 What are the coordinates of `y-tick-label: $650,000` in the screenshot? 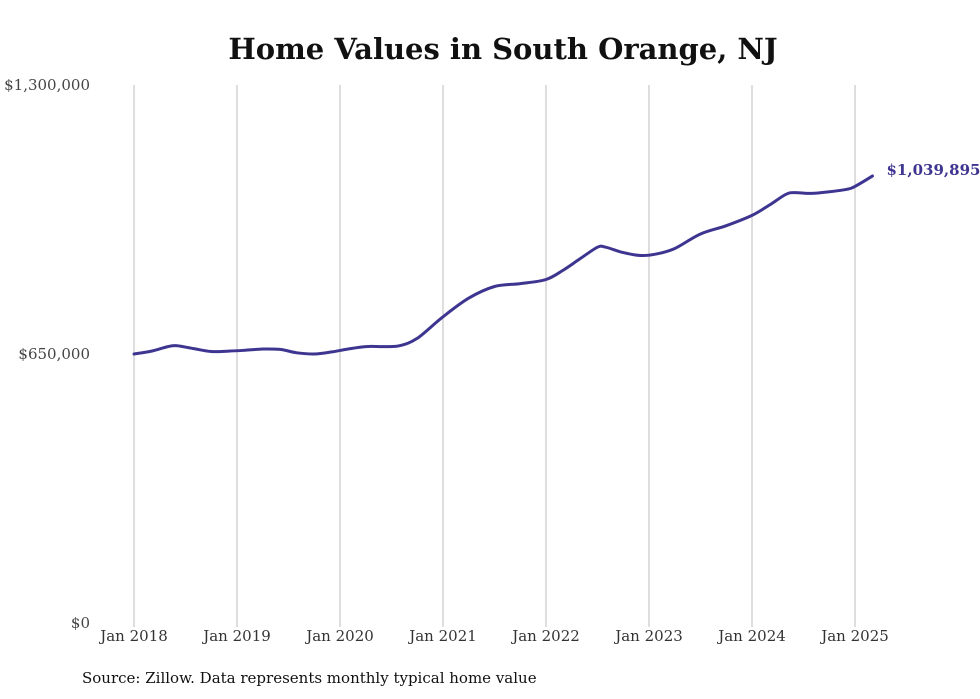 It's located at (54, 354).